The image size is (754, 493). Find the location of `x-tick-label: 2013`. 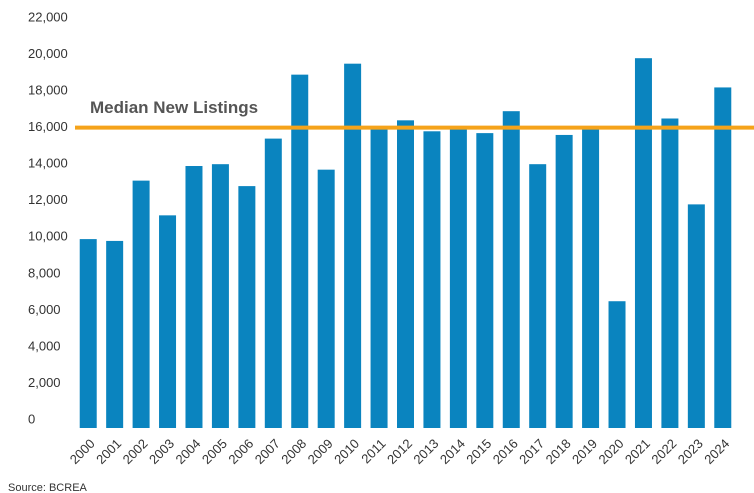

x-tick-label: 2013 is located at coordinates (425, 451).